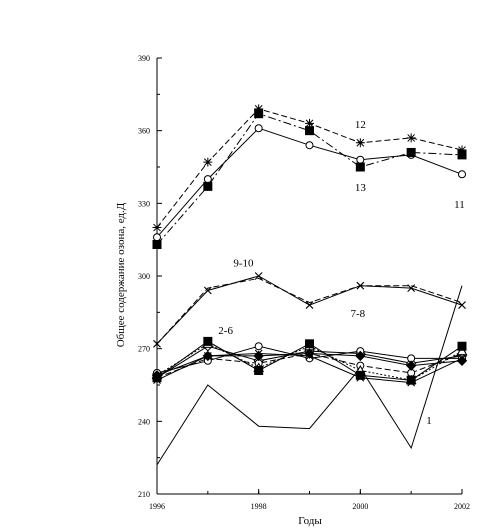 Image resolution: width=481 pixels, height=528 pixels. Describe the element at coordinates (144, 58) in the screenshot. I see `y-tick-label: 390` at that location.